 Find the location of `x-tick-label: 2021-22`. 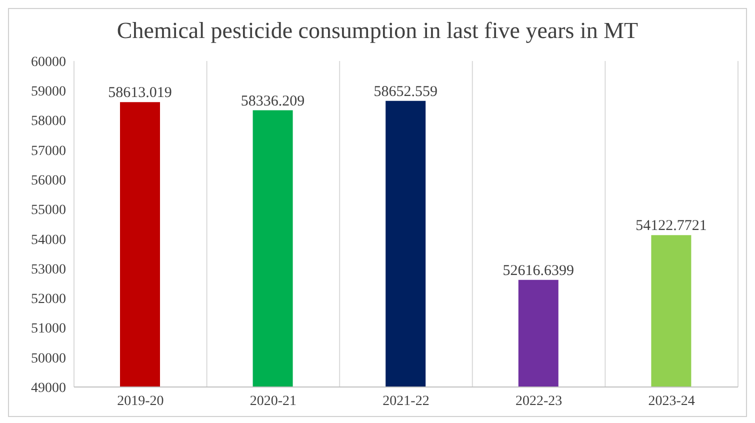

x-tick-label: 2021-22 is located at coordinates (406, 401).